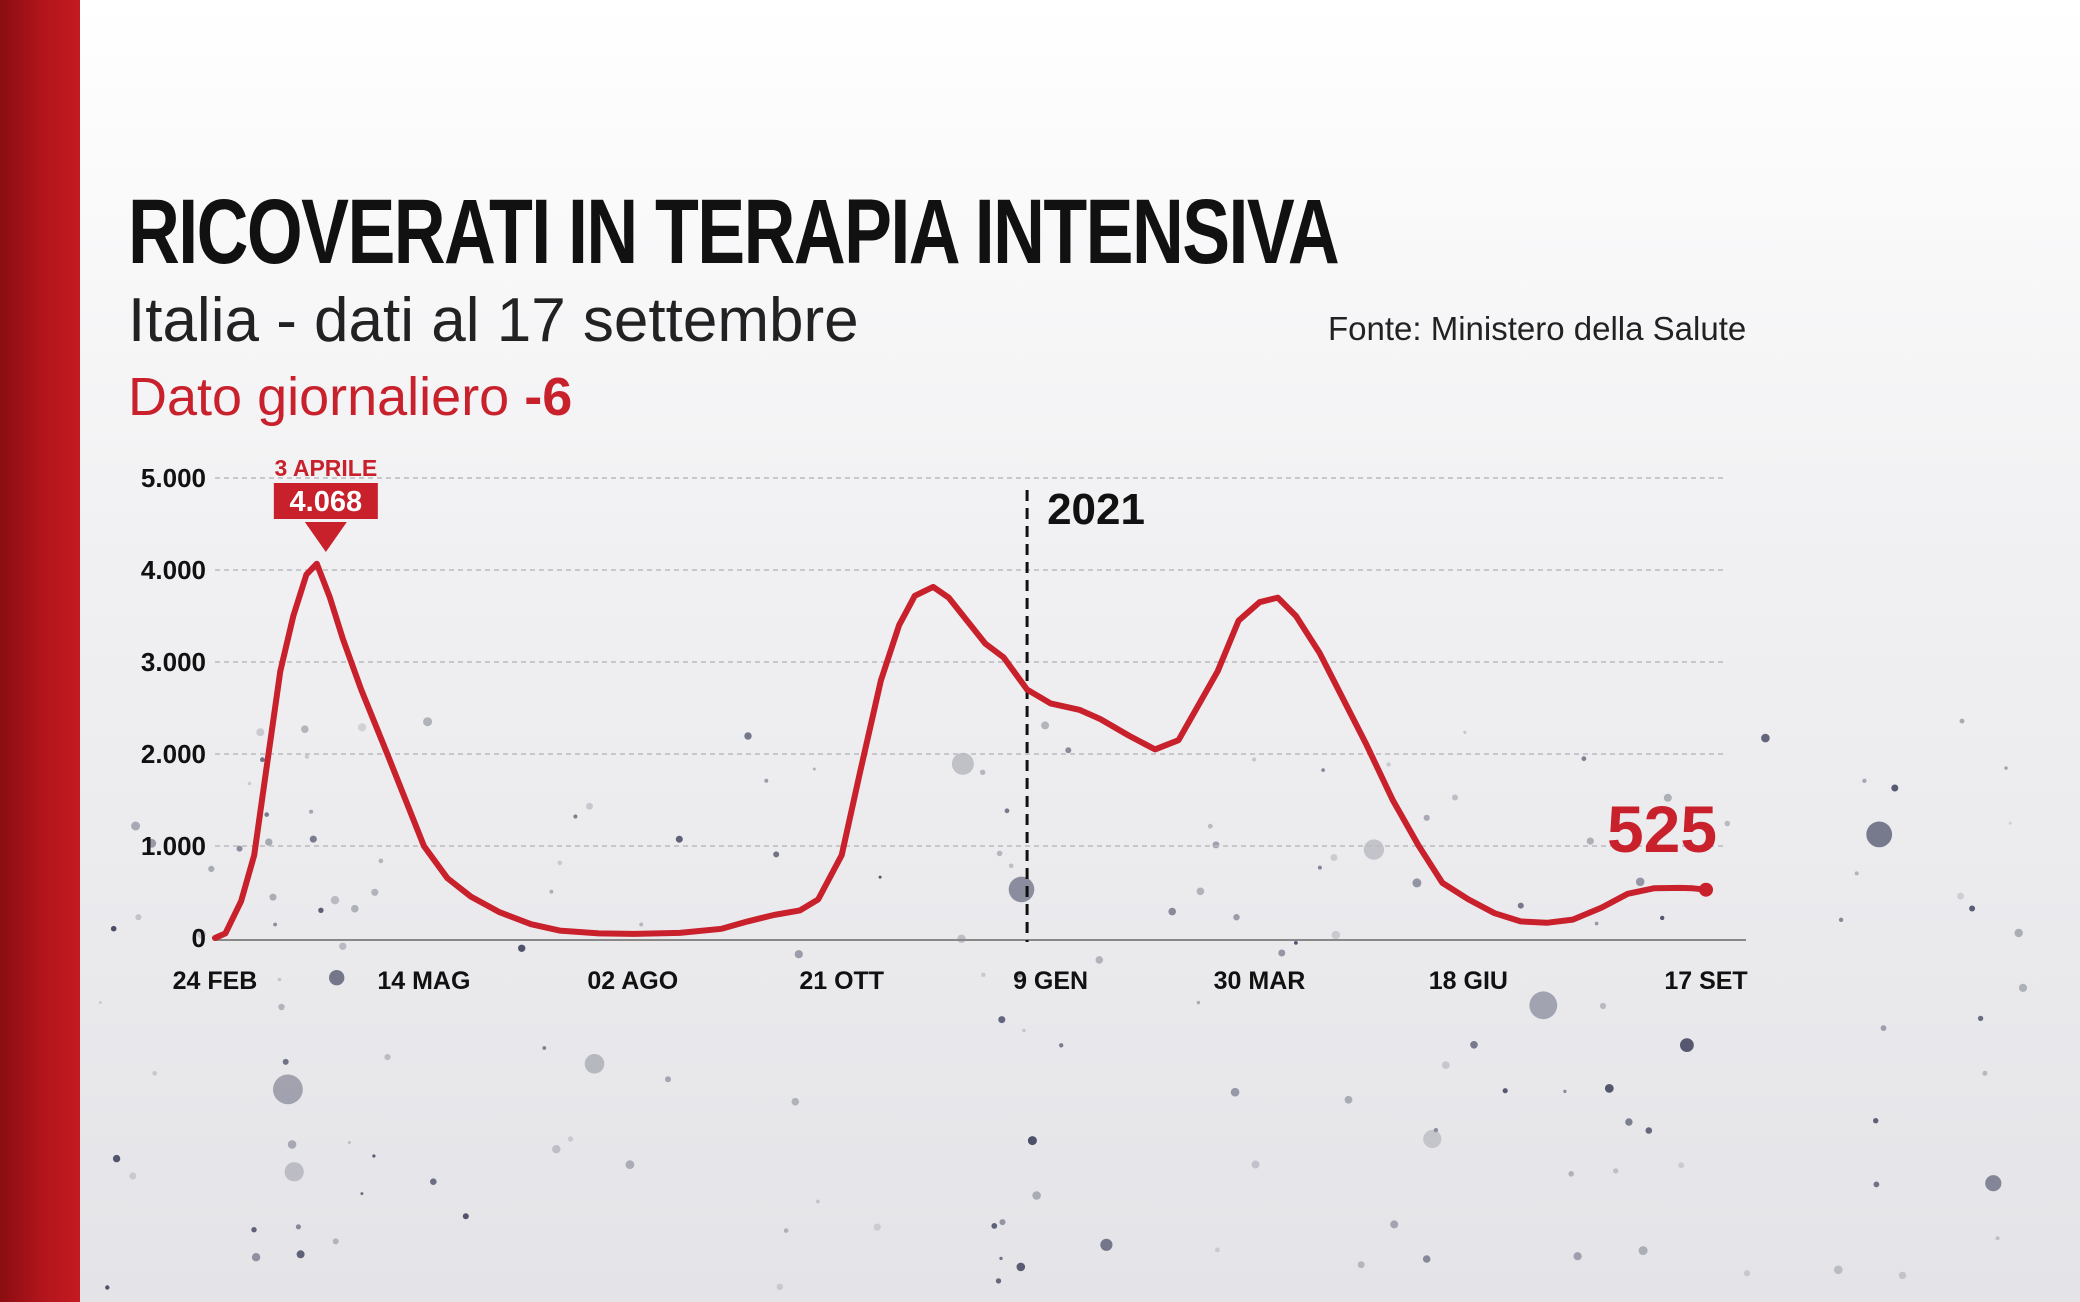 Image resolution: width=2080 pixels, height=1302 pixels. Describe the element at coordinates (1050, 981) in the screenshot. I see `x-tick-label: 9 GEN` at that location.